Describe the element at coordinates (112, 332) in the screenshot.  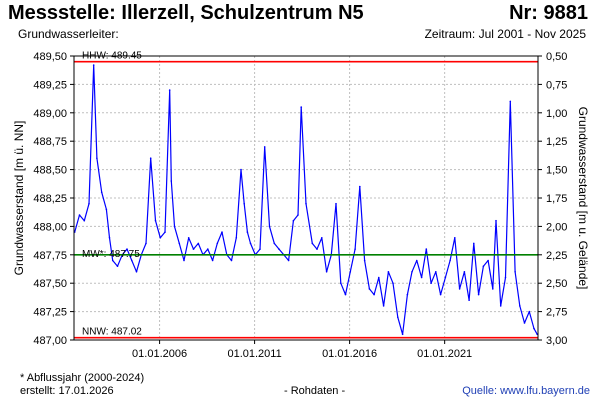
I see `reference-label-nnw: NNW: 487.02` at that location.